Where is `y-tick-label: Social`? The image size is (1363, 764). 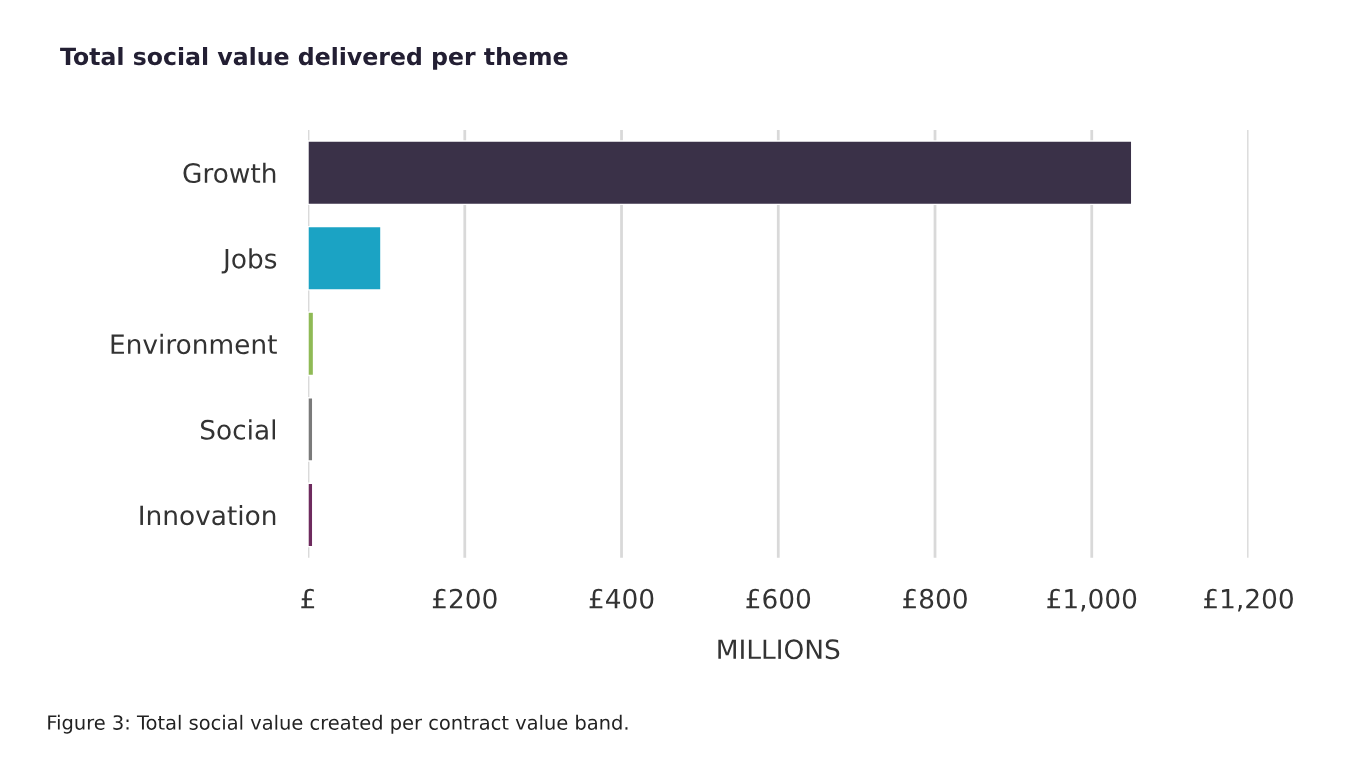 y-tick-label: Social is located at coordinates (237, 429).